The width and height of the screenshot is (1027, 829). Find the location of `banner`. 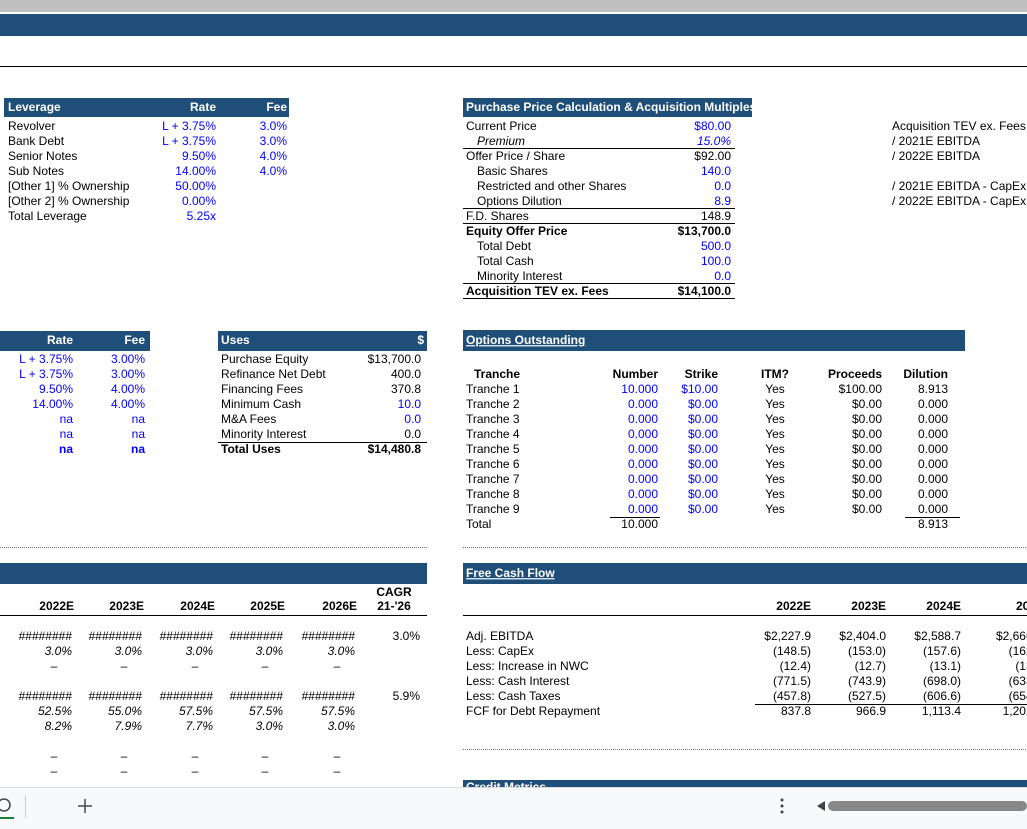

banner is located at coordinates (513, 25).